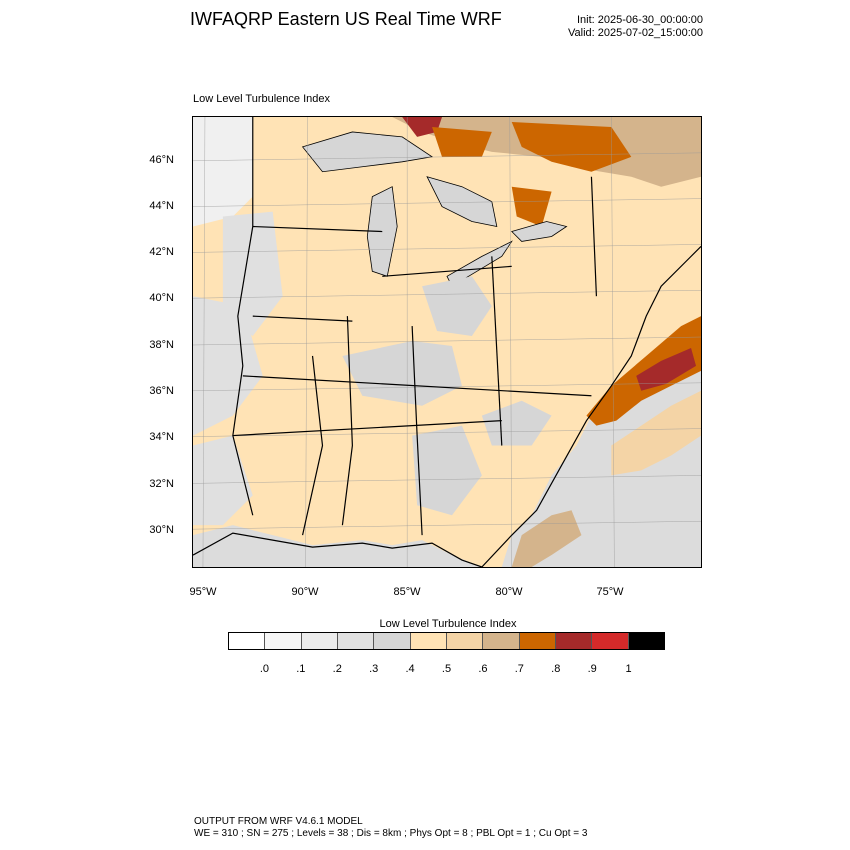 The height and width of the screenshot is (850, 850). I want to click on canada-peak-area, so click(422, 127).